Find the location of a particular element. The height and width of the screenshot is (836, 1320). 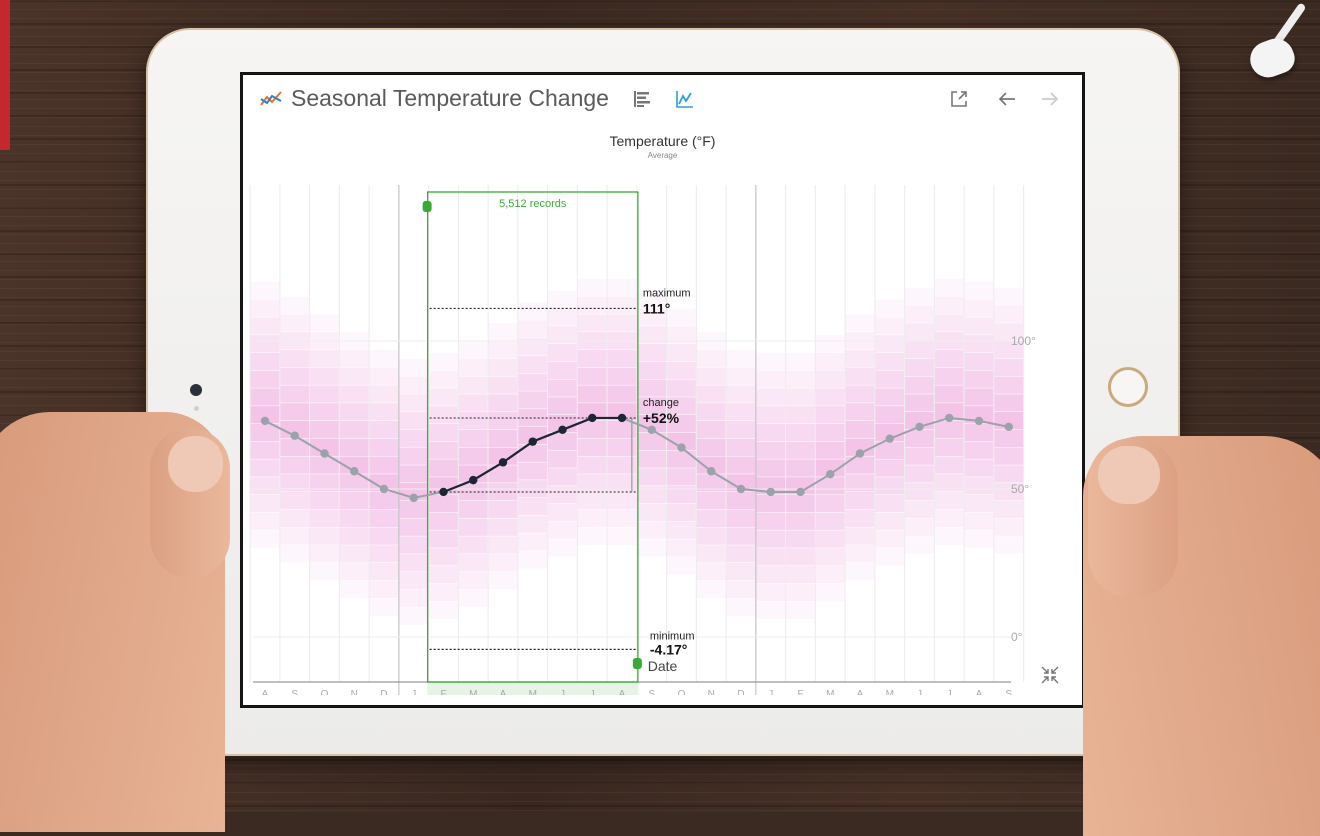

bar-list-icon is located at coordinates (642, 99).